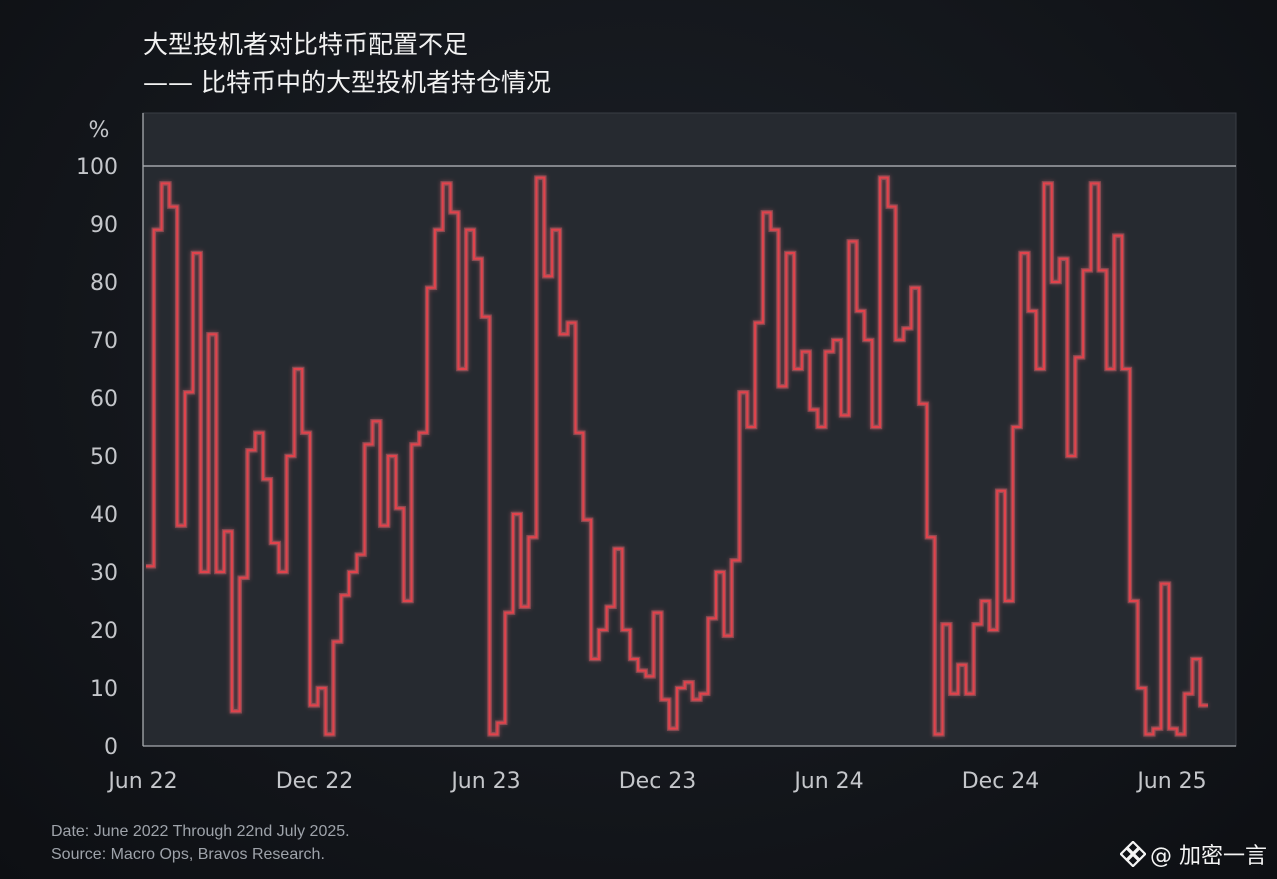 This screenshot has height=879, width=1277. What do you see at coordinates (306, 44) in the screenshot?
I see `chart-title: 大型投机者对比特币配置不足` at bounding box center [306, 44].